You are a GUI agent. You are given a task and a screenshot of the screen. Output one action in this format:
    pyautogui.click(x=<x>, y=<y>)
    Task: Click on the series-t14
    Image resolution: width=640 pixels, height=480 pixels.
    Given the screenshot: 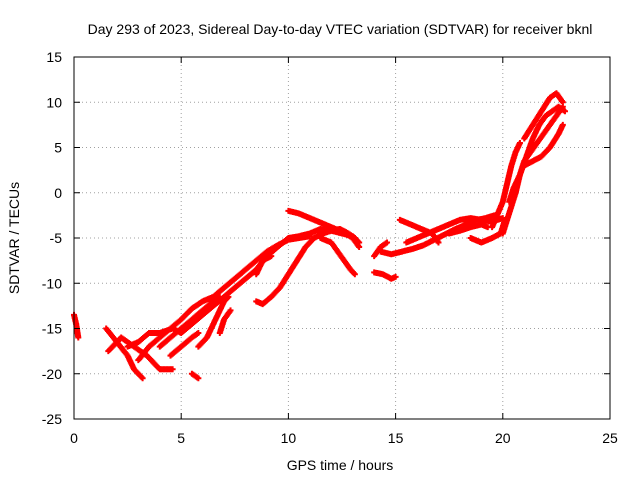 What is the action you would take?
    pyautogui.click(x=337, y=256)
    